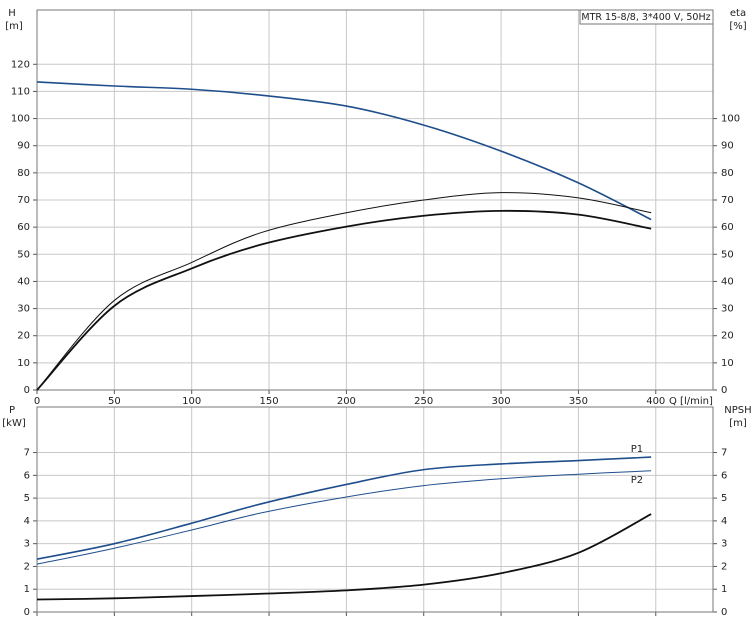 The height and width of the screenshot is (626, 754). I want to click on x-tick-label: 0, so click(37, 401).